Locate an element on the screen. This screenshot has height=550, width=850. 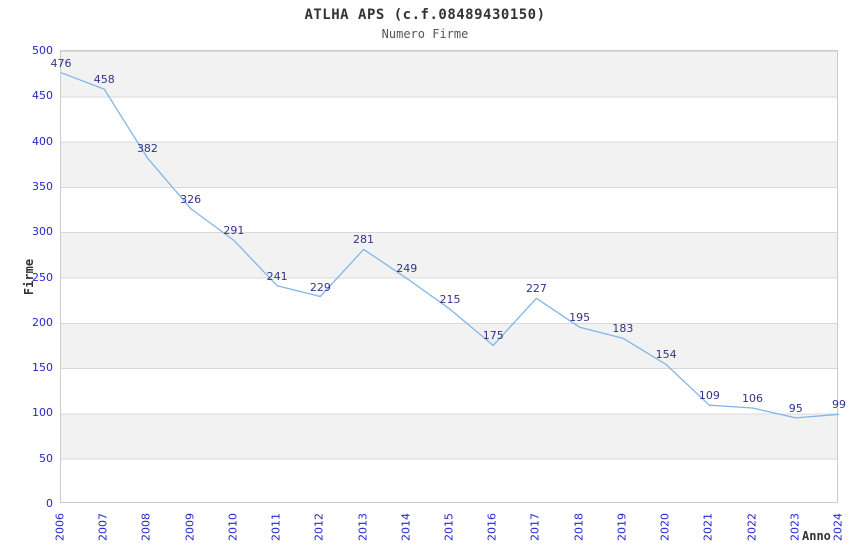
x-tick-label: 2015 is located at coordinates (449, 527).